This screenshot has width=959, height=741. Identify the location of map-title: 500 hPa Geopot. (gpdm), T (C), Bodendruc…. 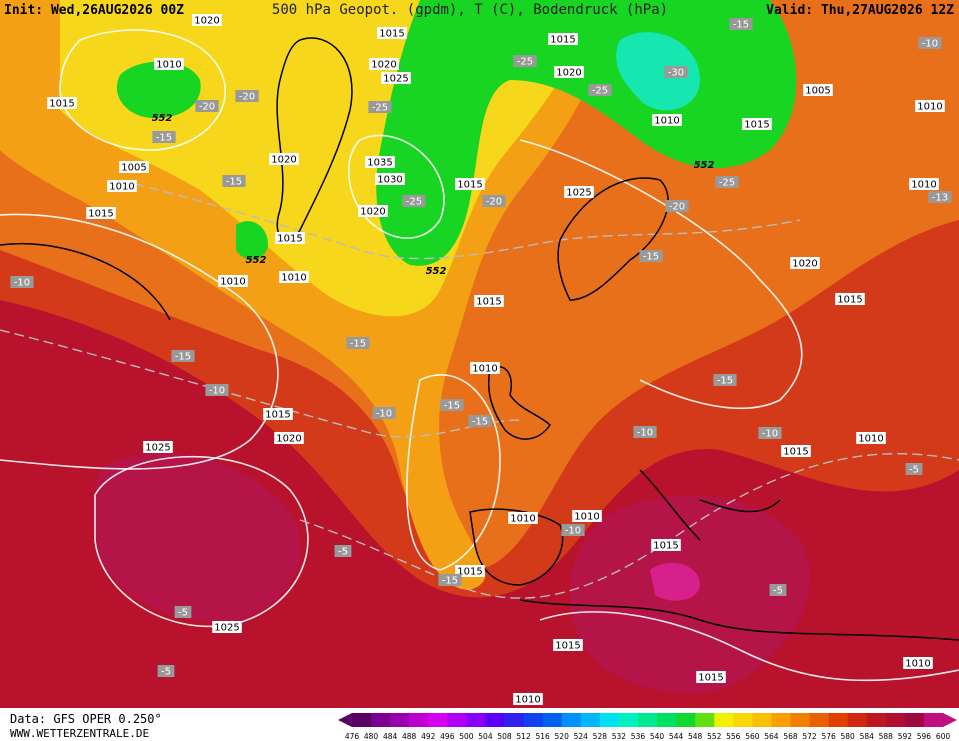
(470, 10).